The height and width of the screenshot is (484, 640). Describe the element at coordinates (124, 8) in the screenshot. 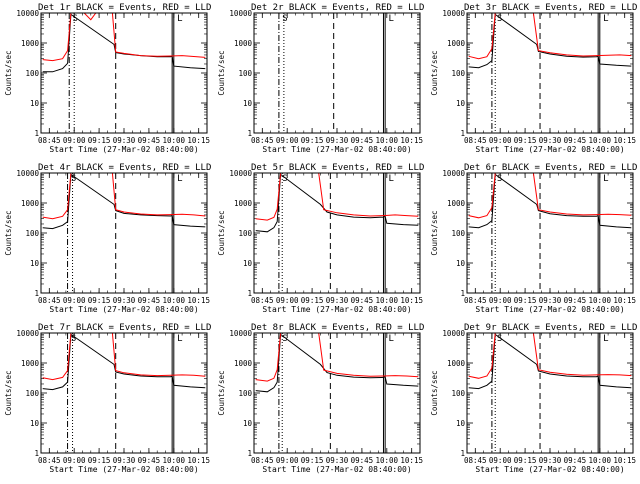

I see `panel-title: Det 1r BLACK = Events, RED = LLD` at that location.